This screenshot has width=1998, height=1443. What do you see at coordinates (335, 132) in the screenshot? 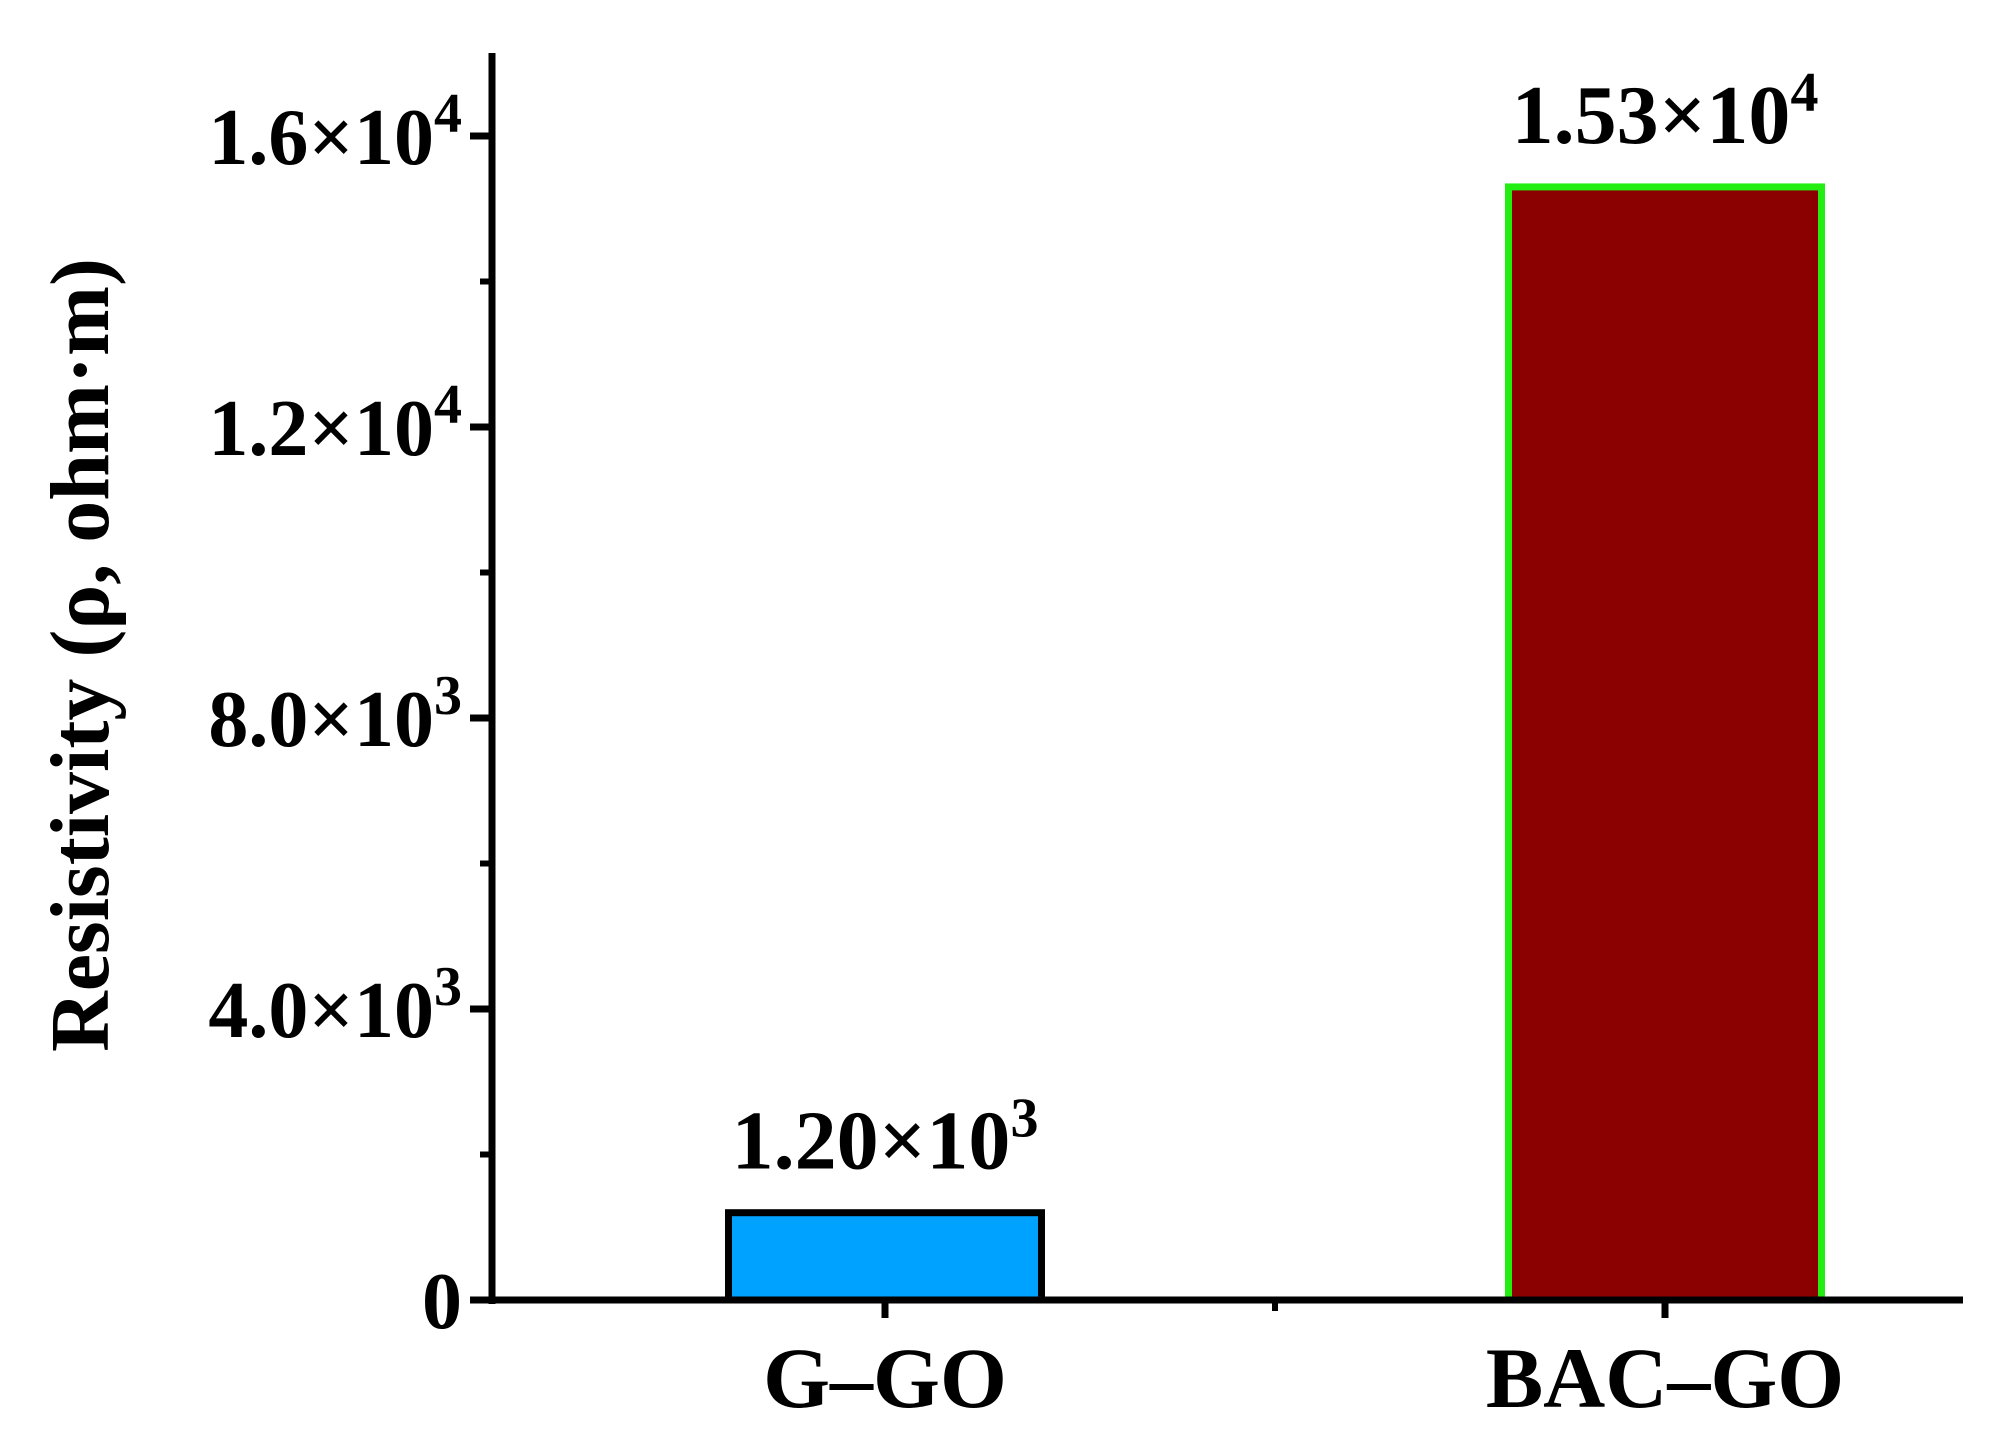
I see `y-tick-label: 1.6×10⁴` at bounding box center [335, 132].